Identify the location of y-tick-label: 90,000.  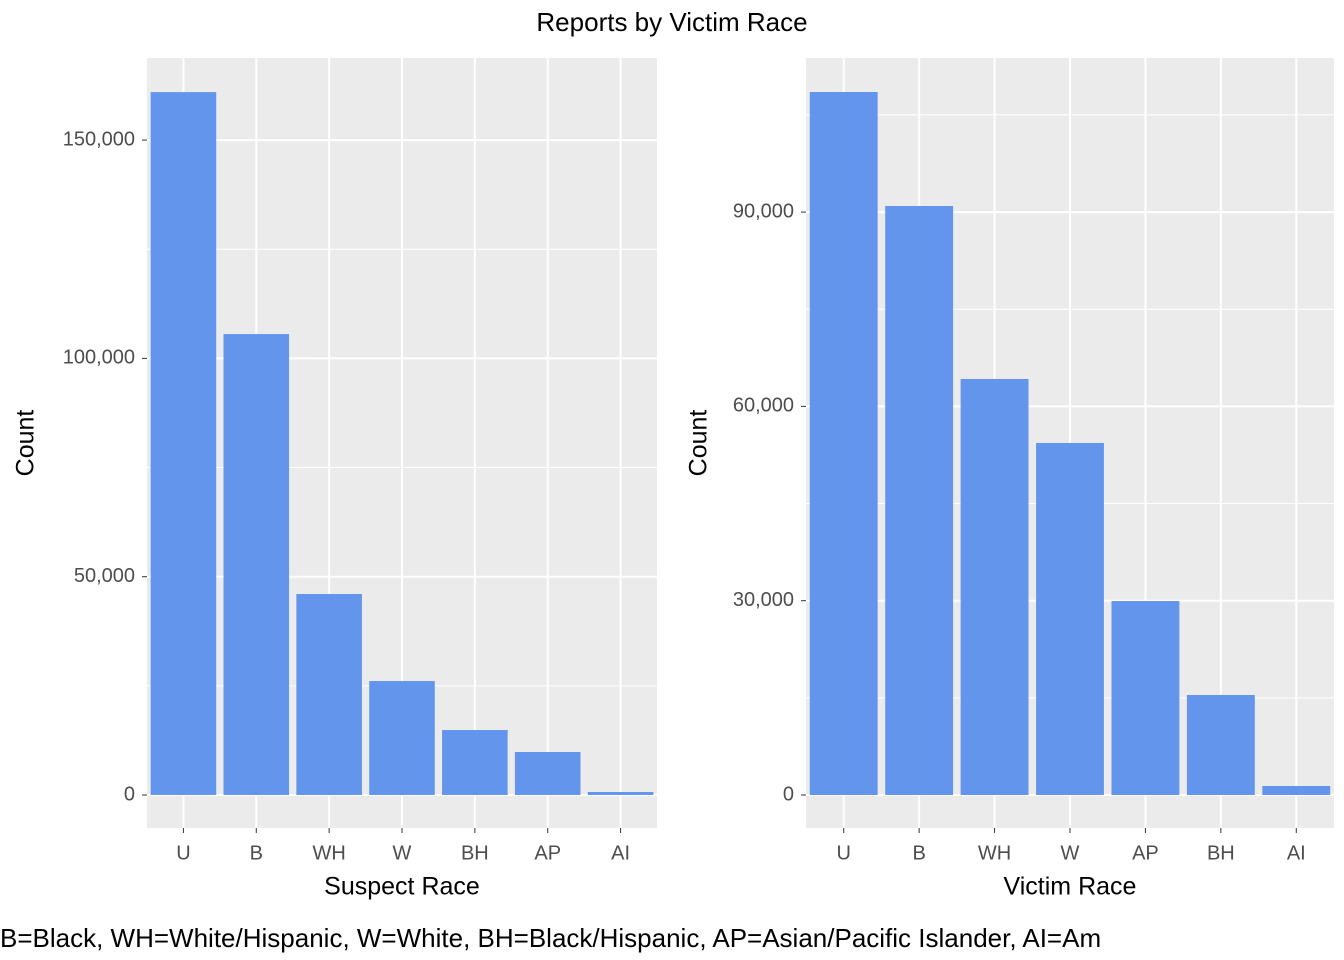
(763, 211).